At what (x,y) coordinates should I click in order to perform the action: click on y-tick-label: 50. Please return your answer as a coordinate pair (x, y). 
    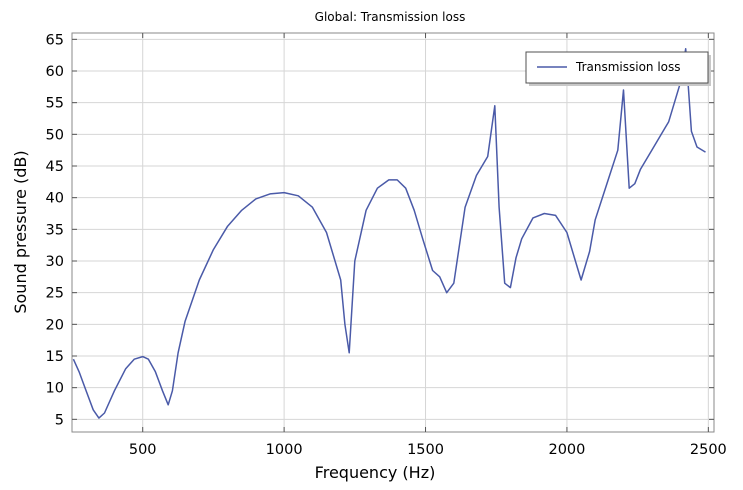
    Looking at the image, I should click on (55, 135).